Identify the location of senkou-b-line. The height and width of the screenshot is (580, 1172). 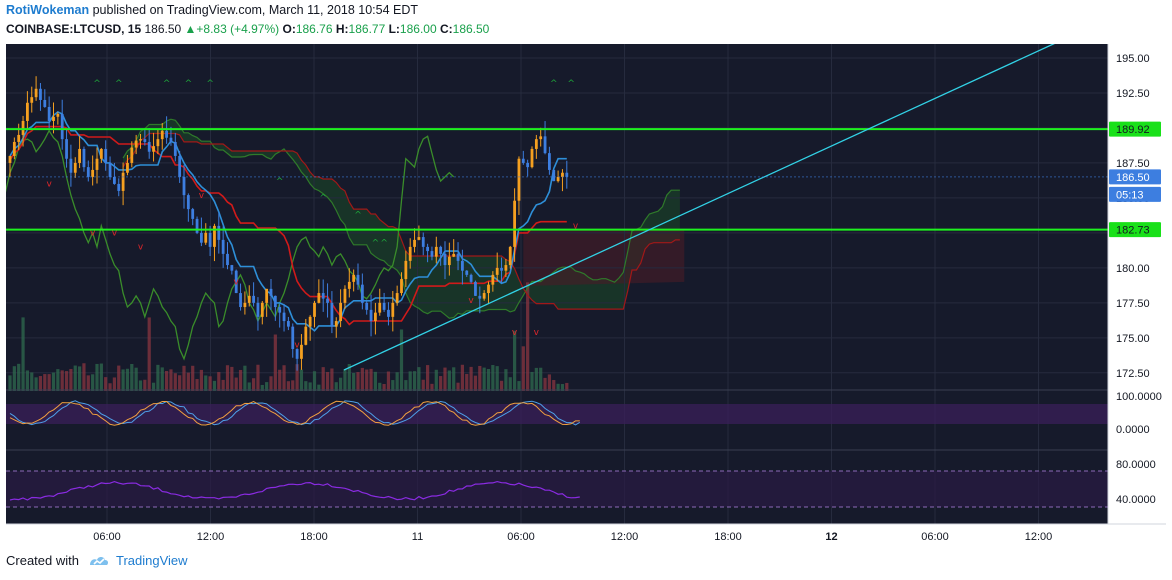
(401, 221).